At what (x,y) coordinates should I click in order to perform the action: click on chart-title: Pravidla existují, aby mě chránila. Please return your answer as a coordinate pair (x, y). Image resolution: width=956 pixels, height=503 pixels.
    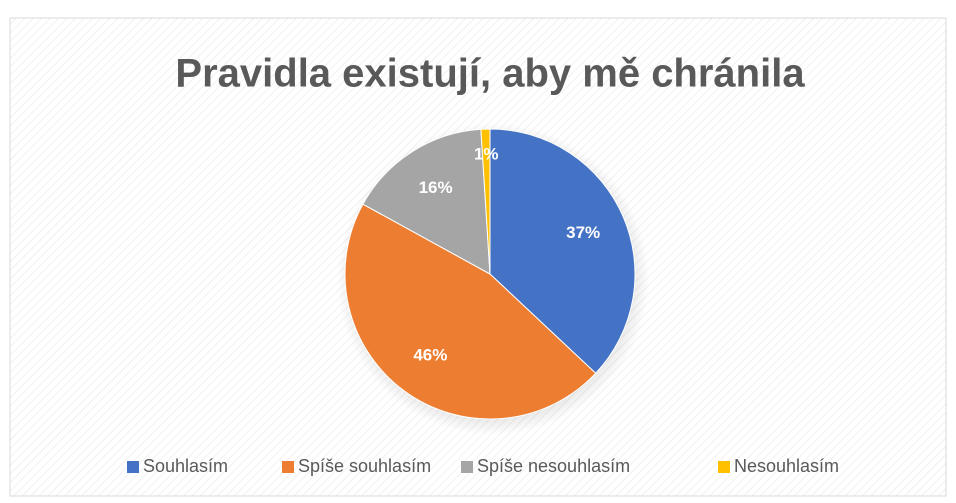
    Looking at the image, I should click on (490, 74).